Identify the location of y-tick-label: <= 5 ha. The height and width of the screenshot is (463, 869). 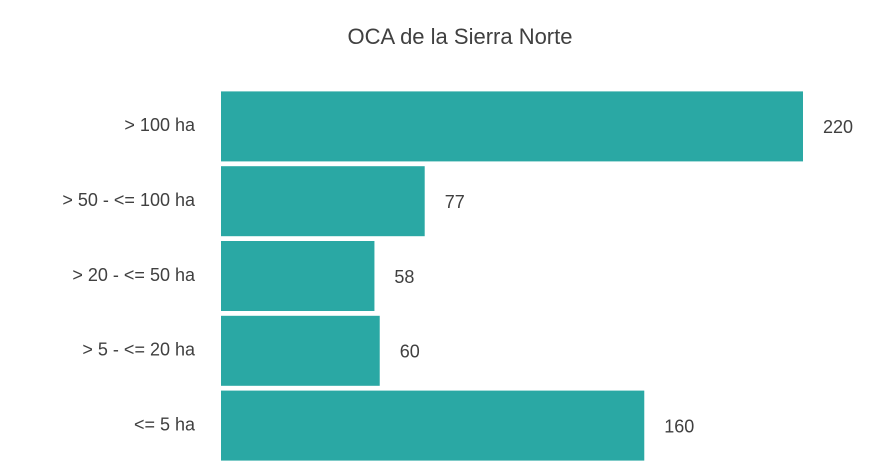
(165, 424).